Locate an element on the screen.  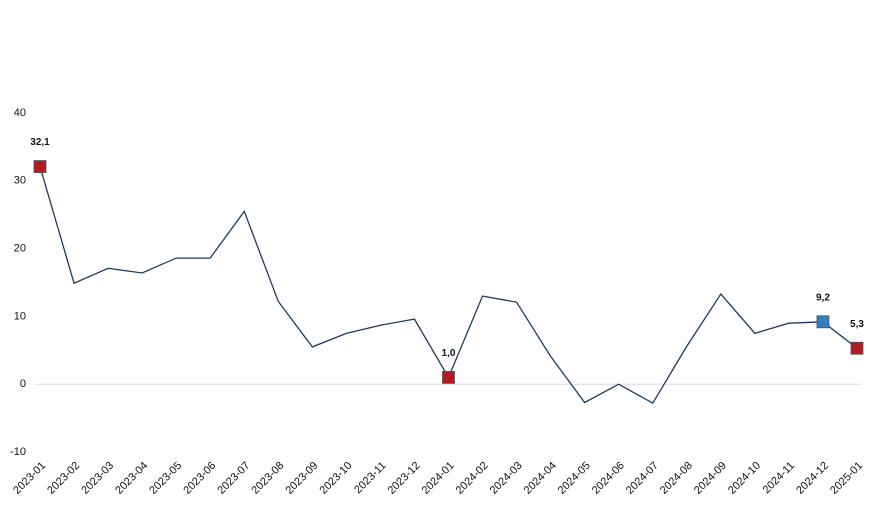
x-tick-label: 2023-08 is located at coordinates (267, 478).